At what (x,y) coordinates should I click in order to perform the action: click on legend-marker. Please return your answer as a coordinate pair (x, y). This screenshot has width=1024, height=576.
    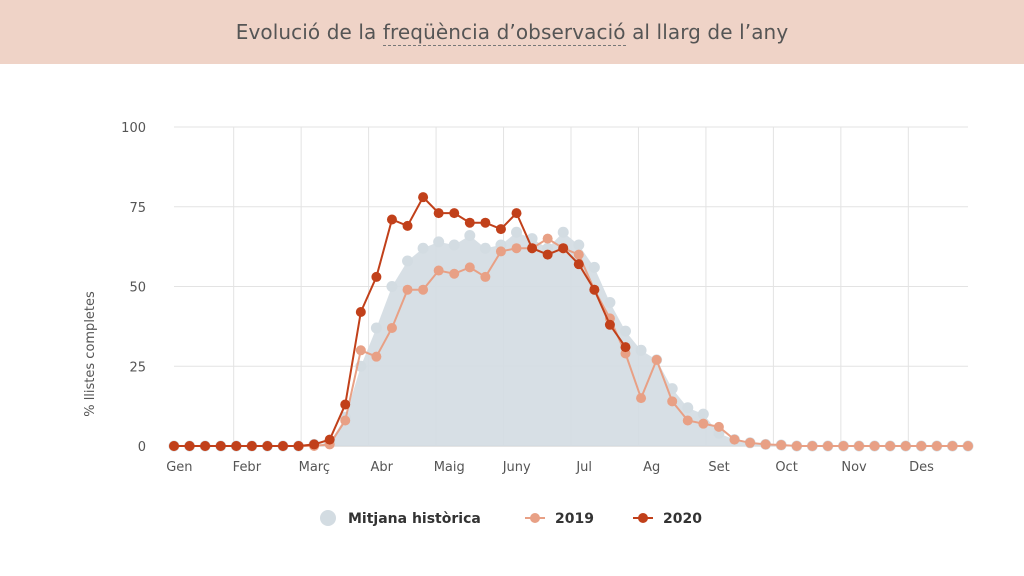
    Looking at the image, I should click on (643, 518).